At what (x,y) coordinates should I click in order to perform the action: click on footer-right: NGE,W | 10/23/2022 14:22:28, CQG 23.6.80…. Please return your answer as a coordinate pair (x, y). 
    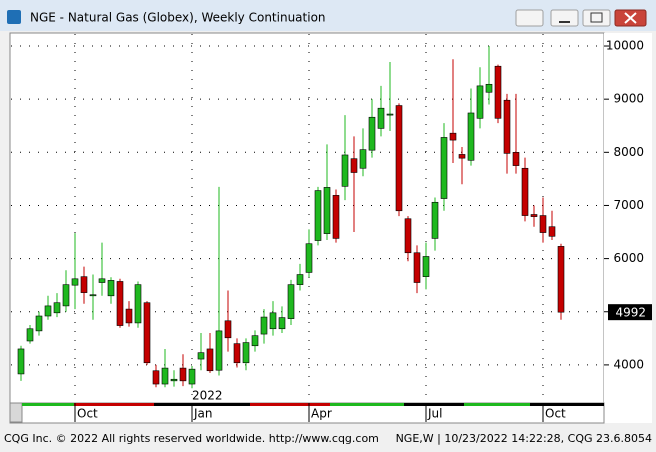
    Looking at the image, I should click on (524, 438).